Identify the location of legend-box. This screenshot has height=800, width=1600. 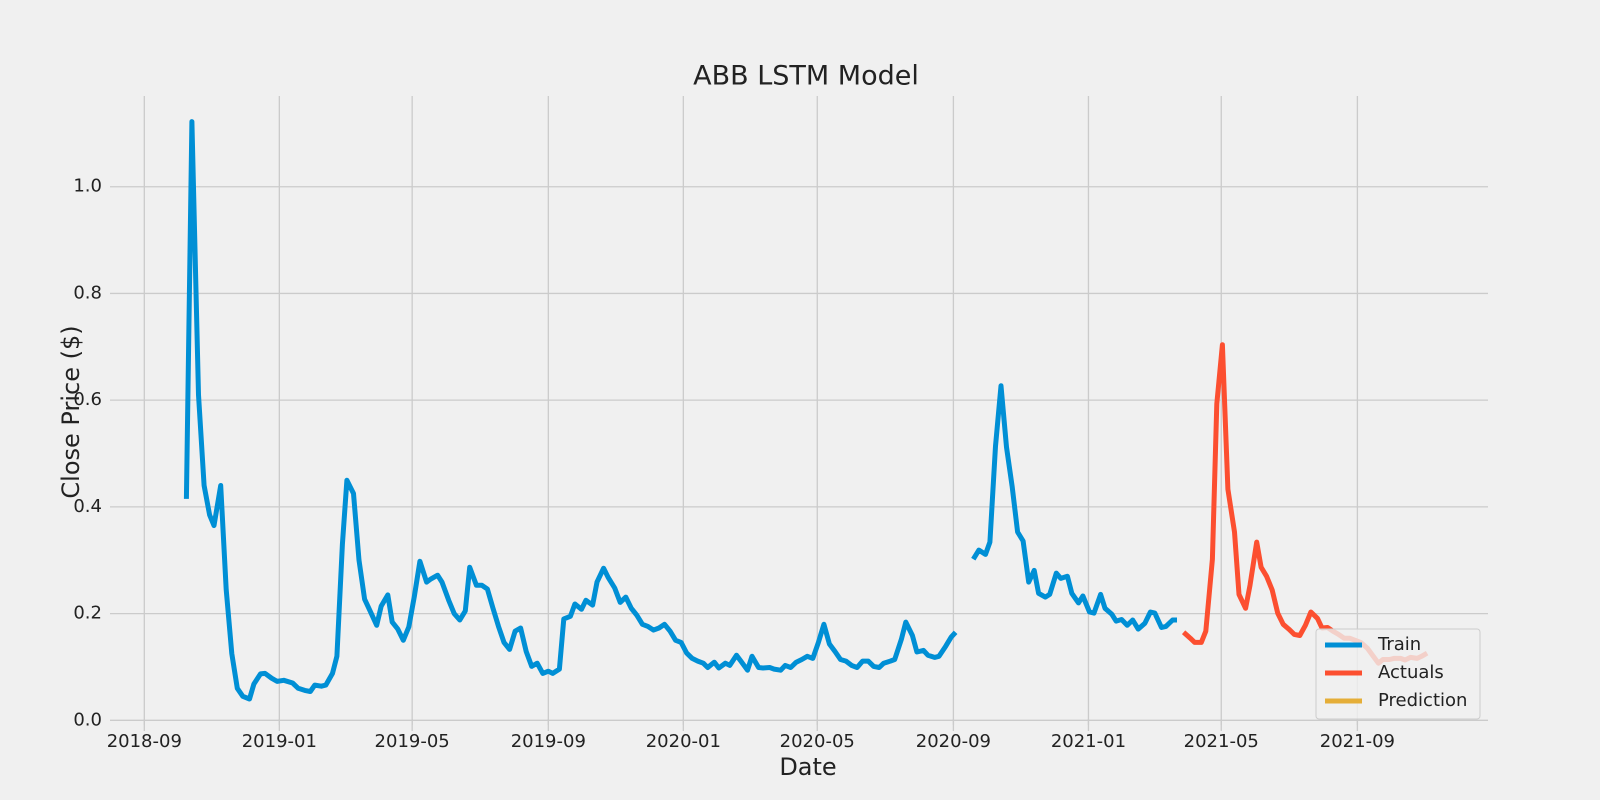
(1398, 674).